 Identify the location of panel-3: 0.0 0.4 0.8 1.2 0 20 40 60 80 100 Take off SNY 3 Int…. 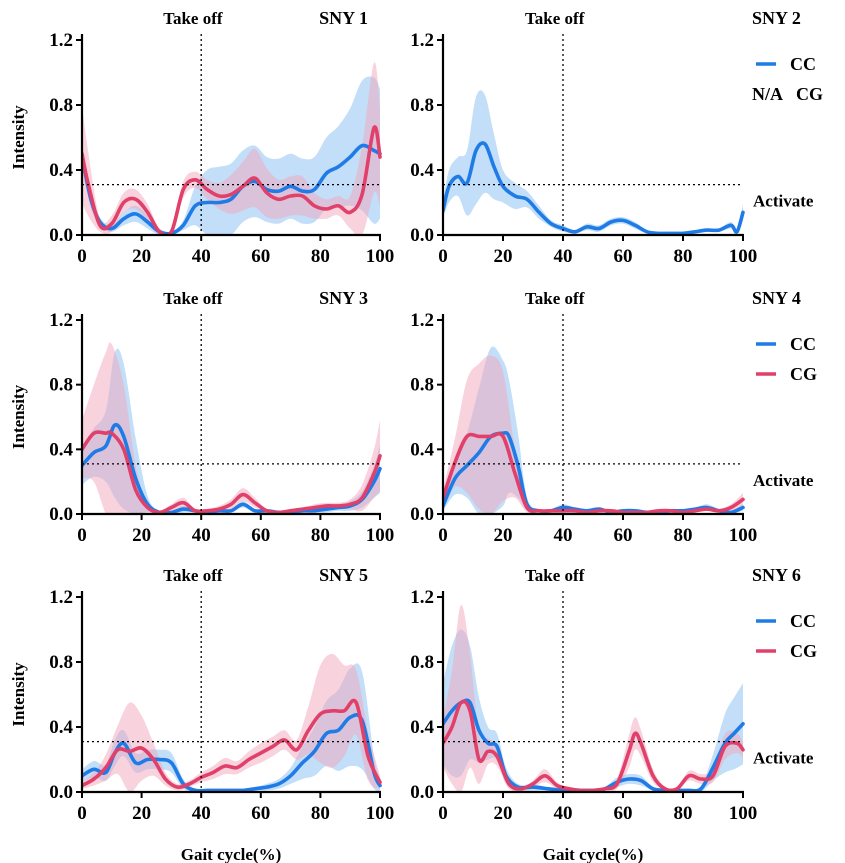
(201, 417).